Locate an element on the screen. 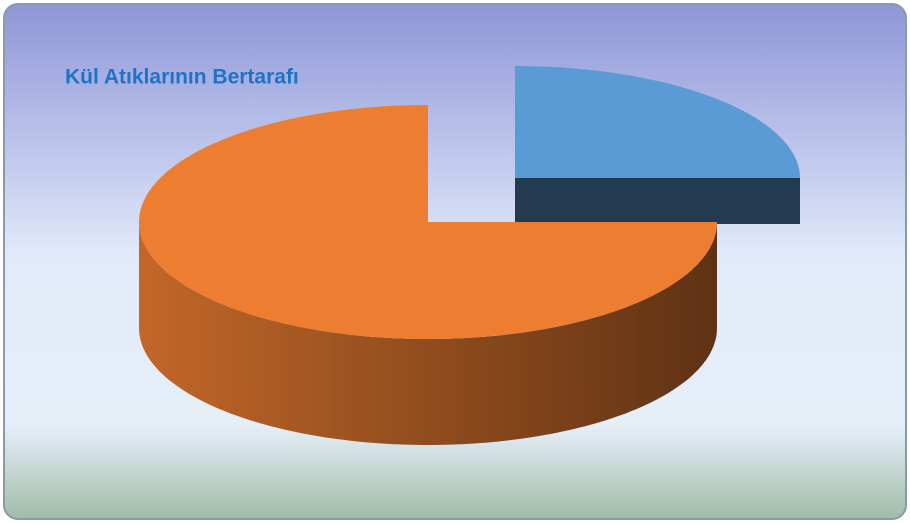  slice is located at coordinates (657, 122).